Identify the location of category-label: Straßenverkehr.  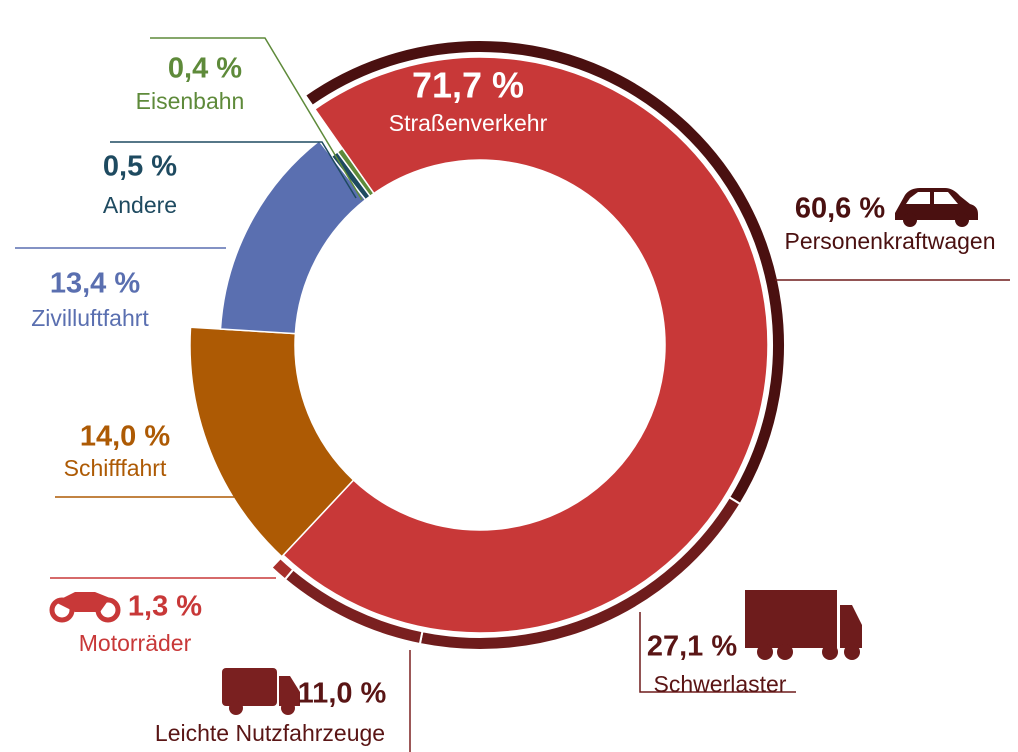
(468, 123).